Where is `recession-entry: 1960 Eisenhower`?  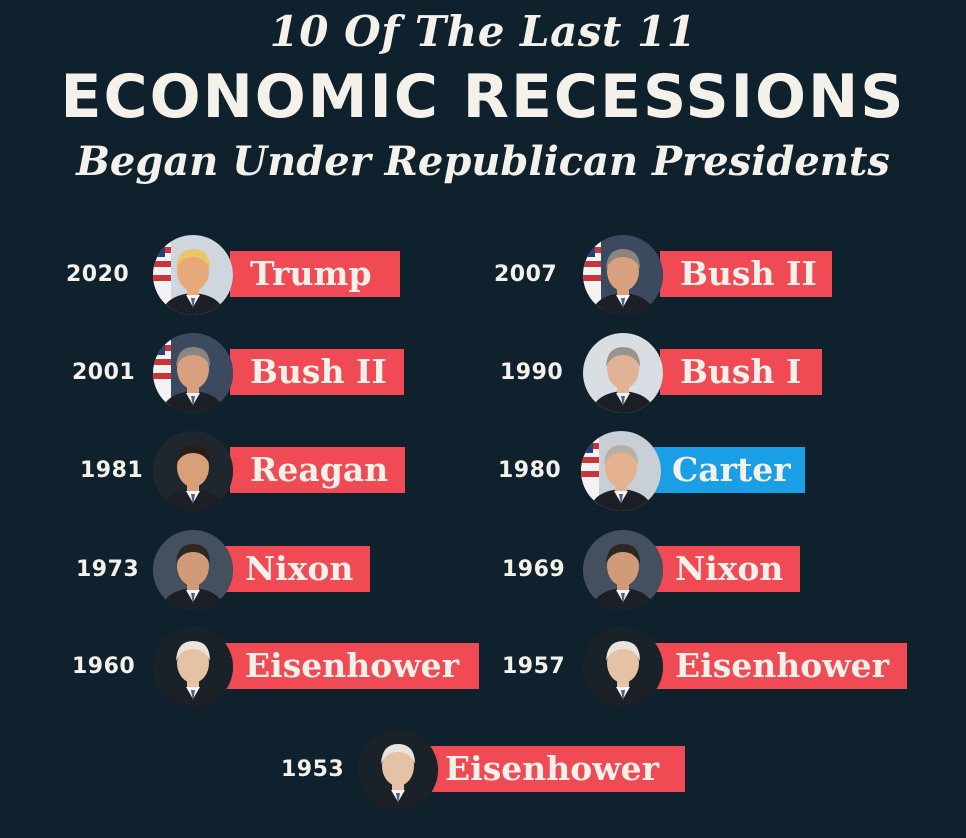
recession-entry: 1960 Eisenhower is located at coordinates (272, 667).